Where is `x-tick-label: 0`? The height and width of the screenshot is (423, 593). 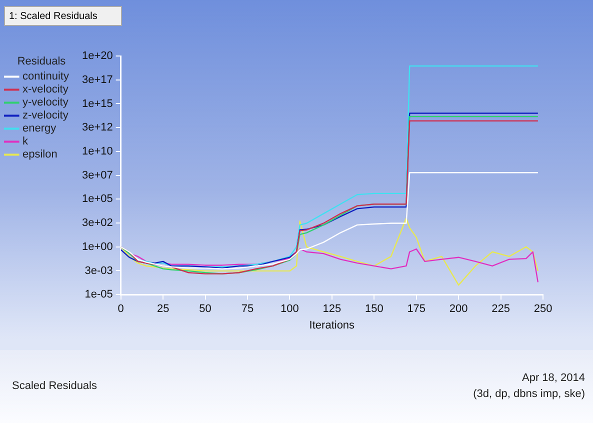 x-tick-label: 0 is located at coordinates (121, 309).